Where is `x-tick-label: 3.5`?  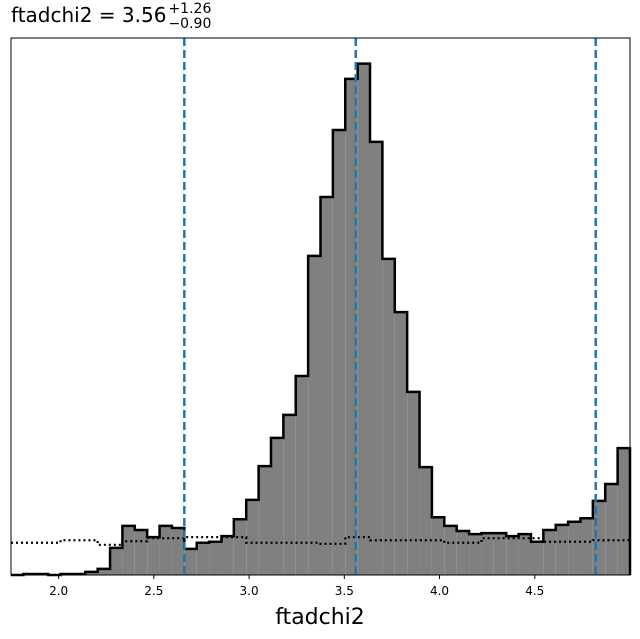
x-tick-label: 3.5 is located at coordinates (344, 591).